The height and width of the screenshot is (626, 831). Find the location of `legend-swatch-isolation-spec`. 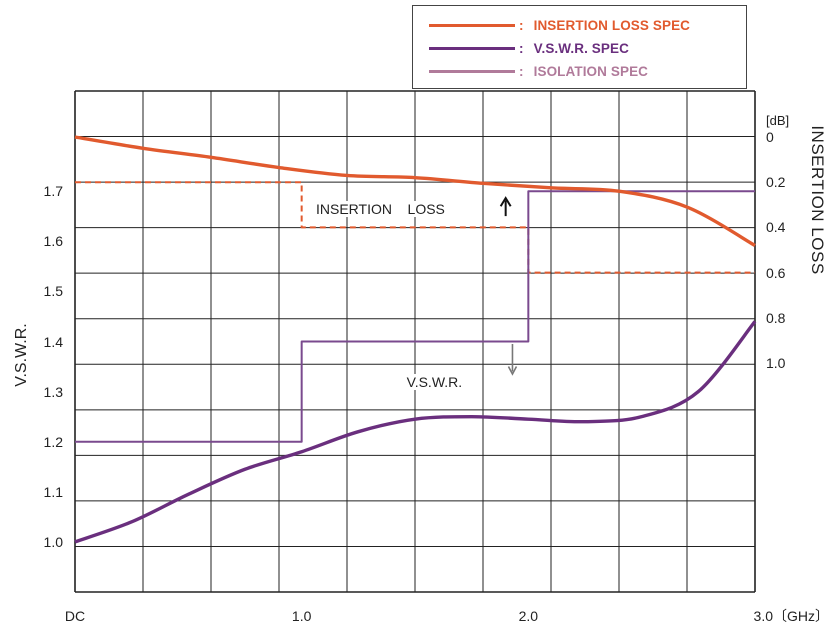

legend-swatch-isolation-spec is located at coordinates (472, 71).